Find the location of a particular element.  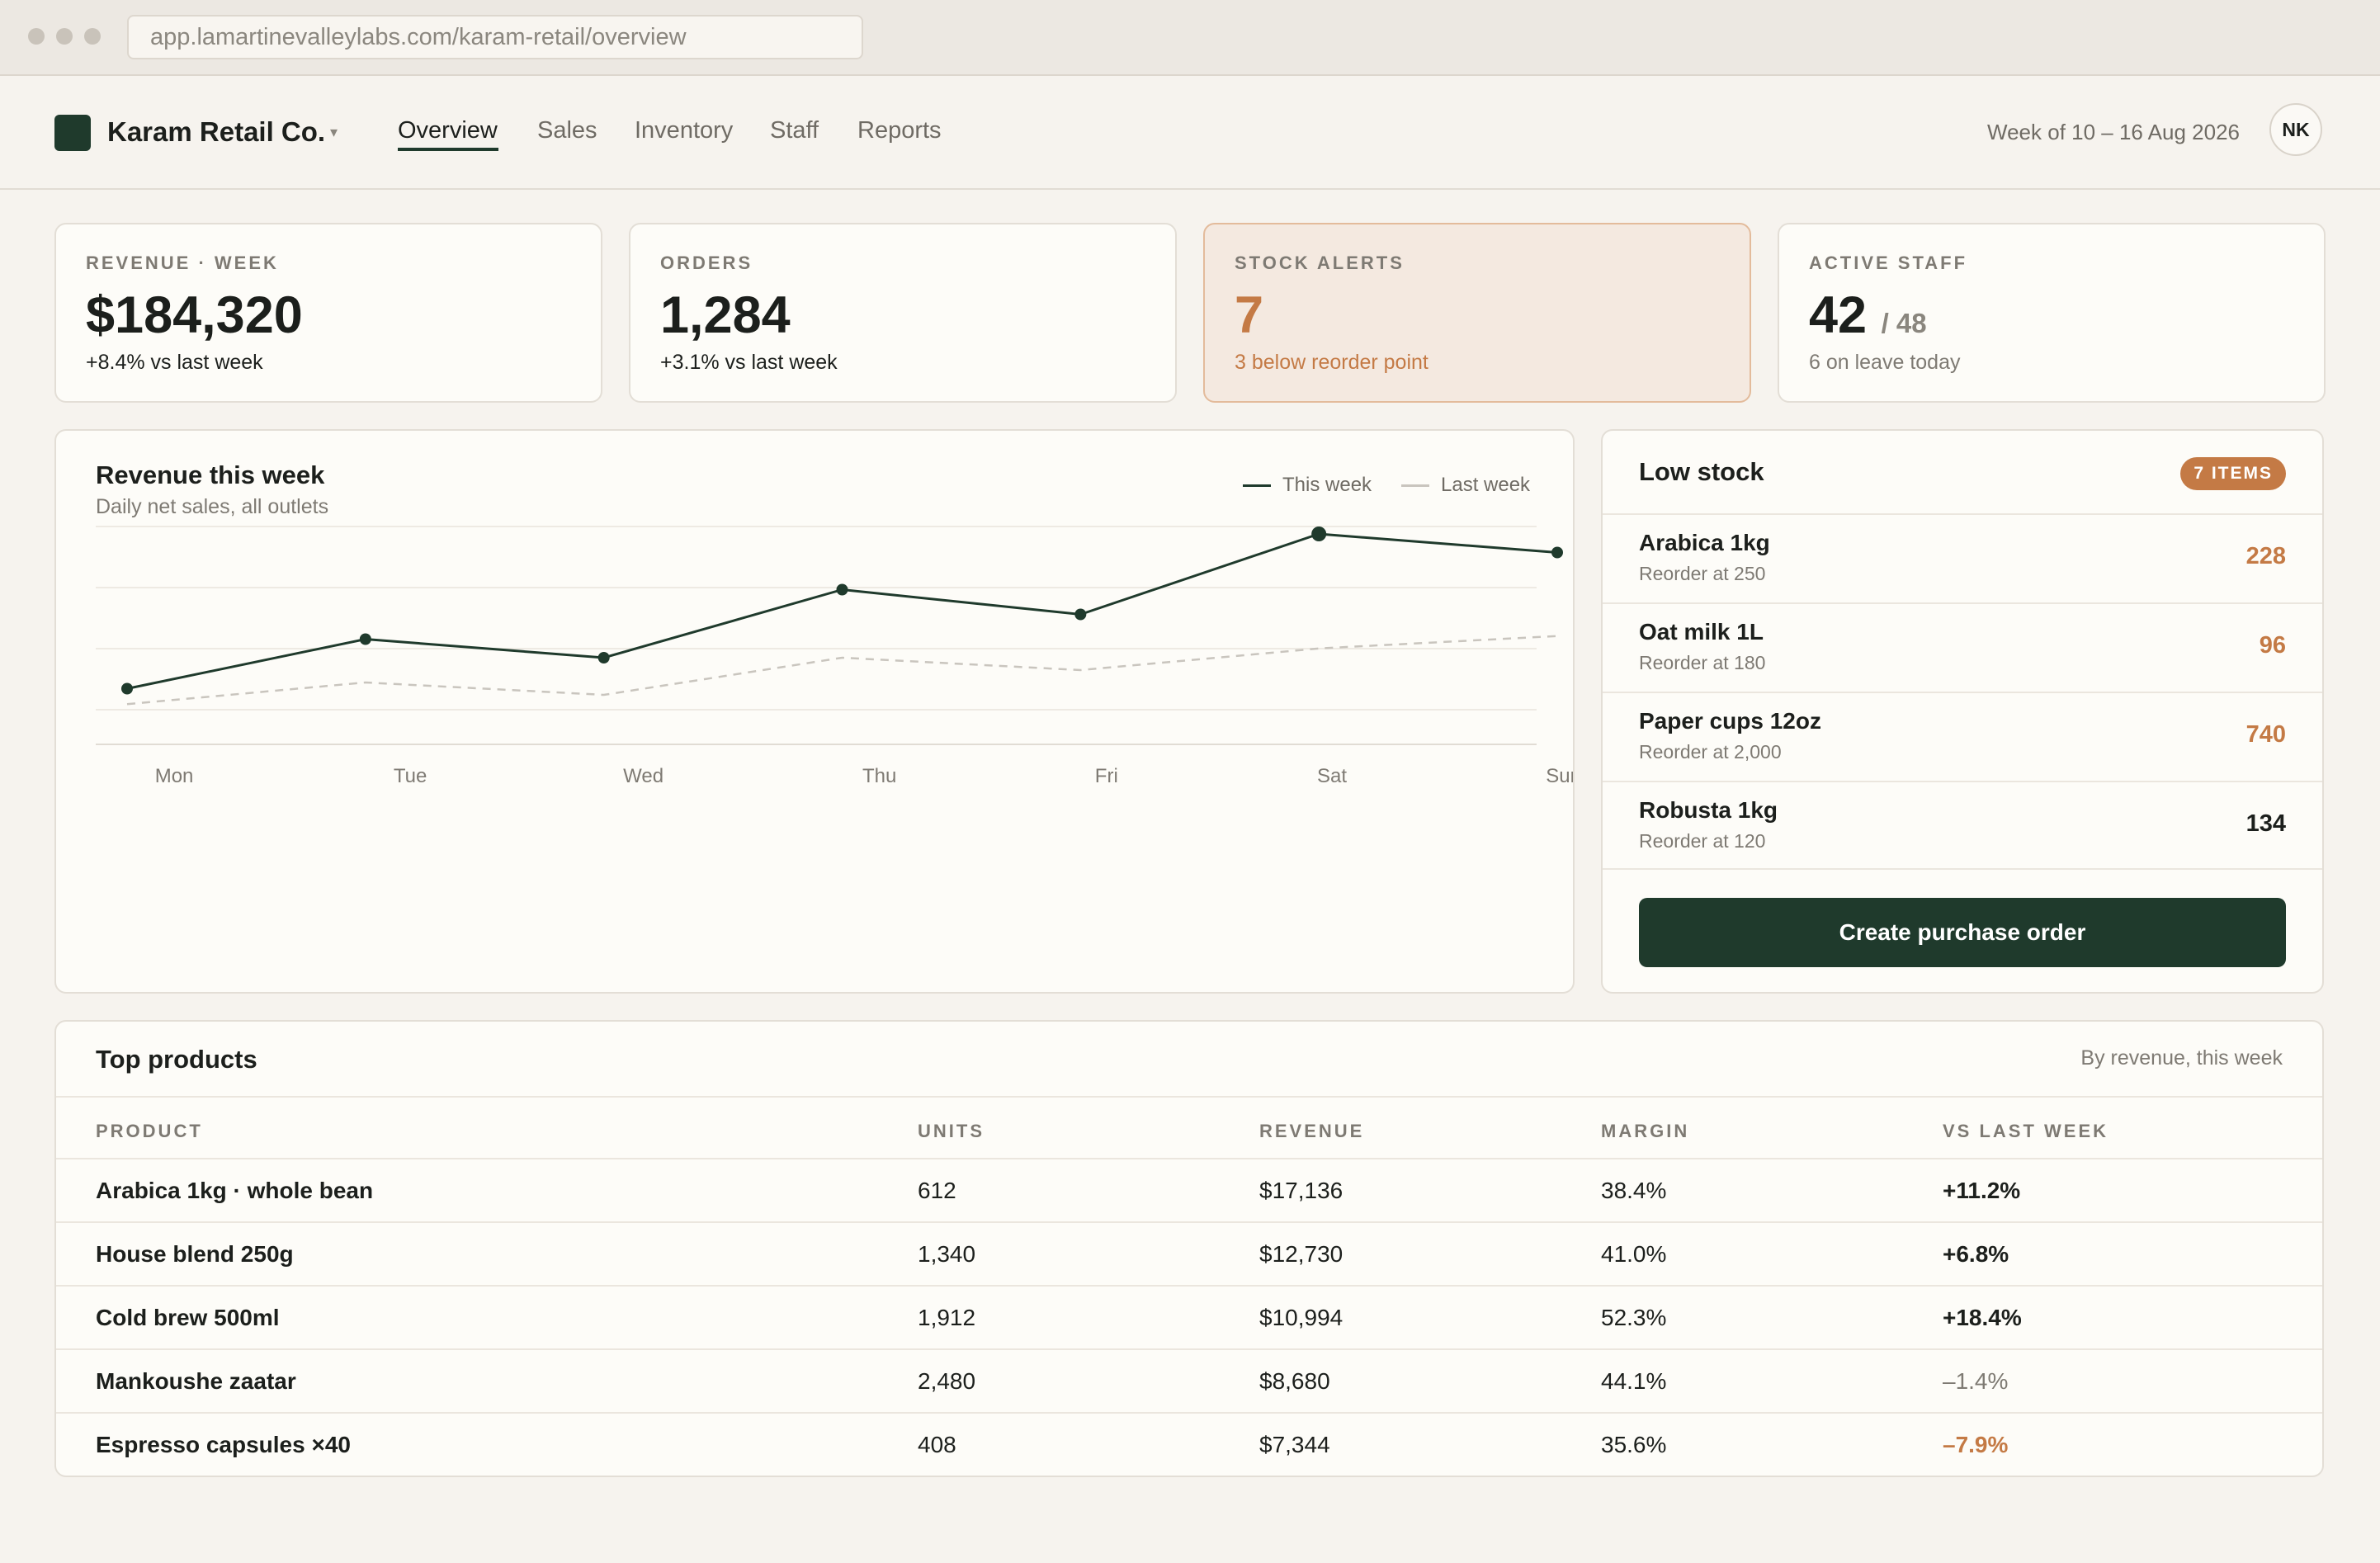

avatar: NK is located at coordinates (2295, 129).